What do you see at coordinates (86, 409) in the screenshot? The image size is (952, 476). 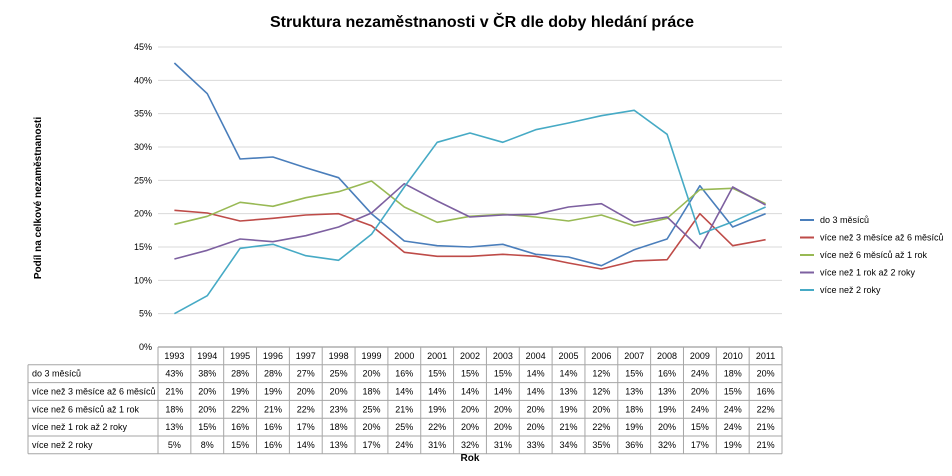 I see `table-row-label: více než 6 měsíců až 1 rok` at bounding box center [86, 409].